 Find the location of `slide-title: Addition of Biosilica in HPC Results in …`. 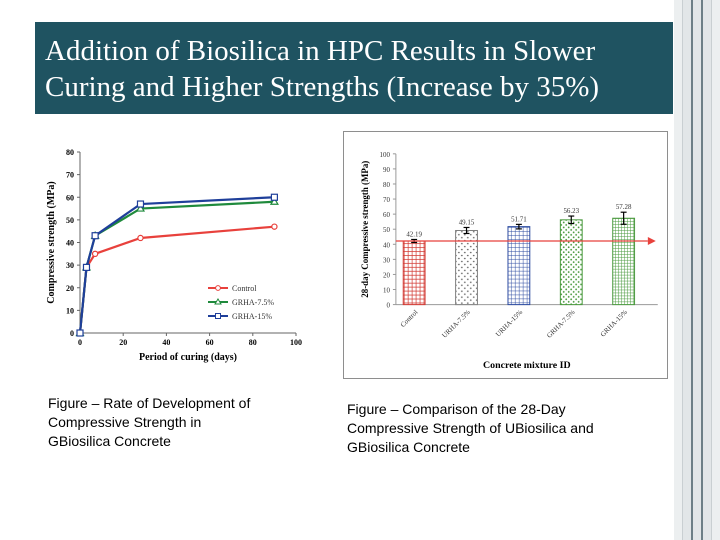

slide-title: Addition of Biosilica in HPC Results in … is located at coordinates (322, 69).